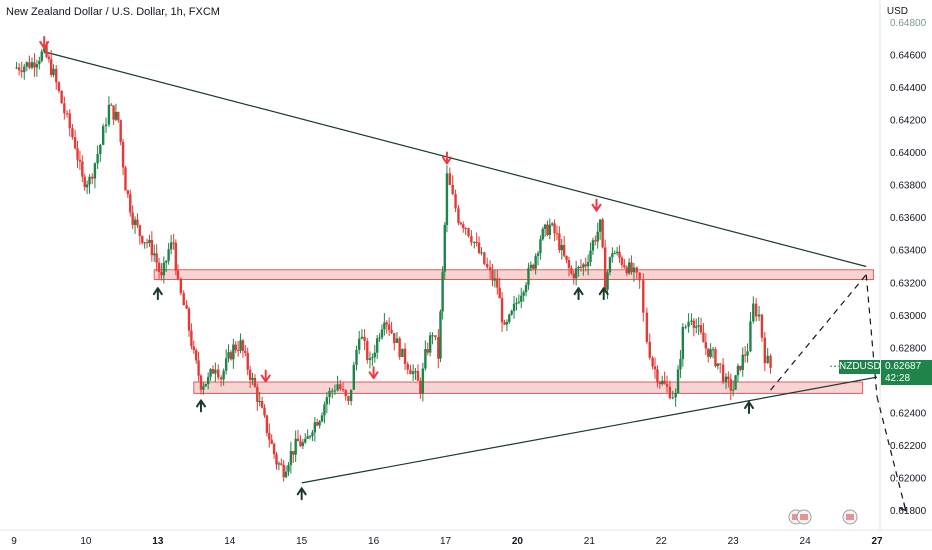 The height and width of the screenshot is (550, 932). I want to click on y-tick-label: 0.64600, so click(908, 56).